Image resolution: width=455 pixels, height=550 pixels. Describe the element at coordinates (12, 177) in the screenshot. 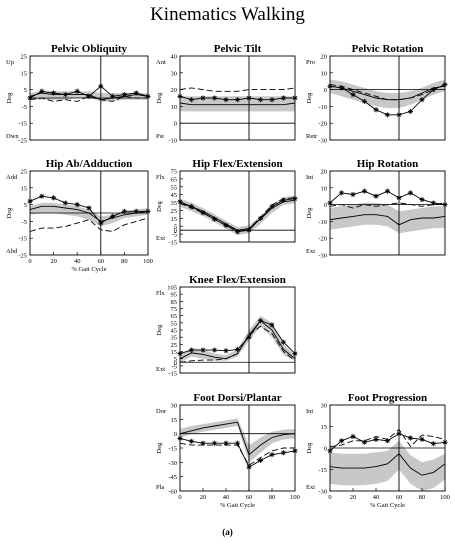

I see `direction-label-top: Add` at that location.